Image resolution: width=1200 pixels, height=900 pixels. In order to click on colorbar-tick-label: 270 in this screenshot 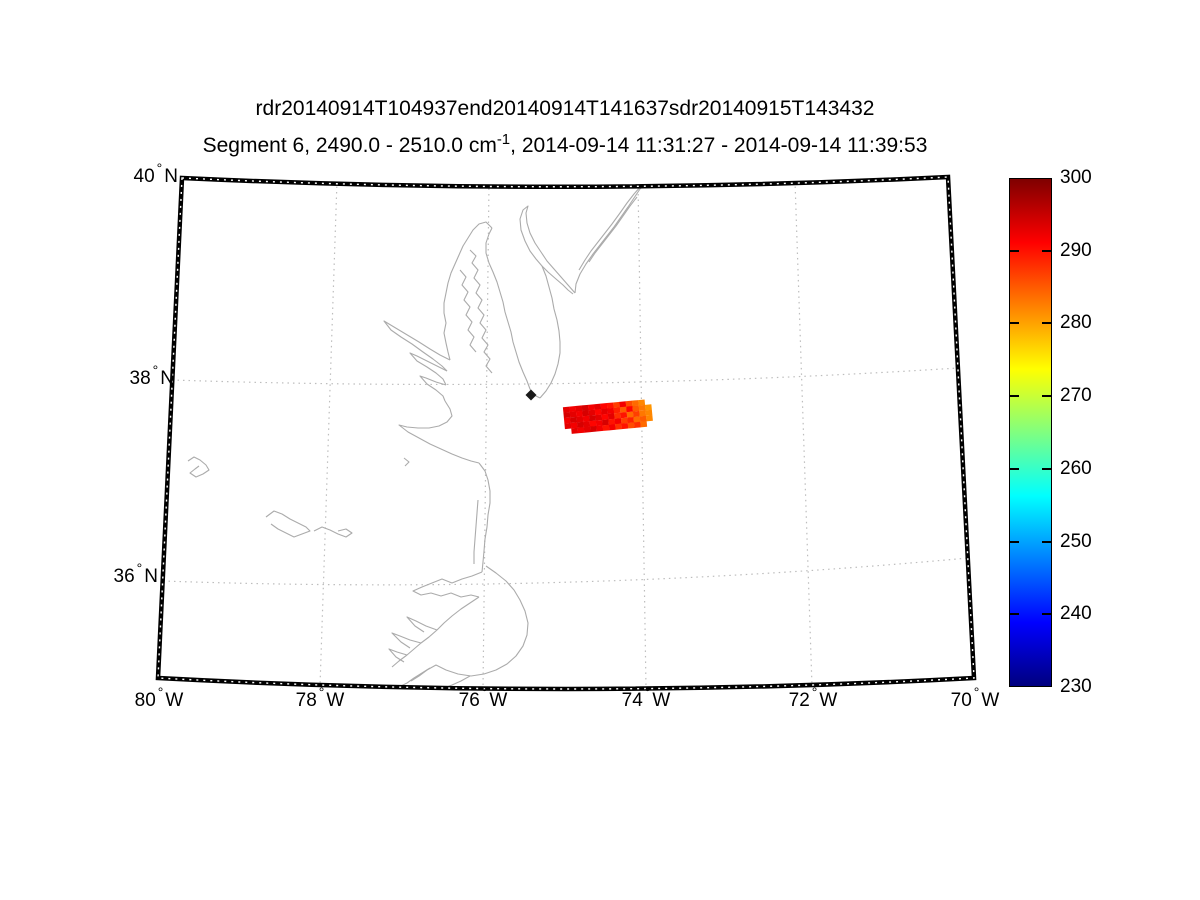, I will do `click(1076, 396)`.